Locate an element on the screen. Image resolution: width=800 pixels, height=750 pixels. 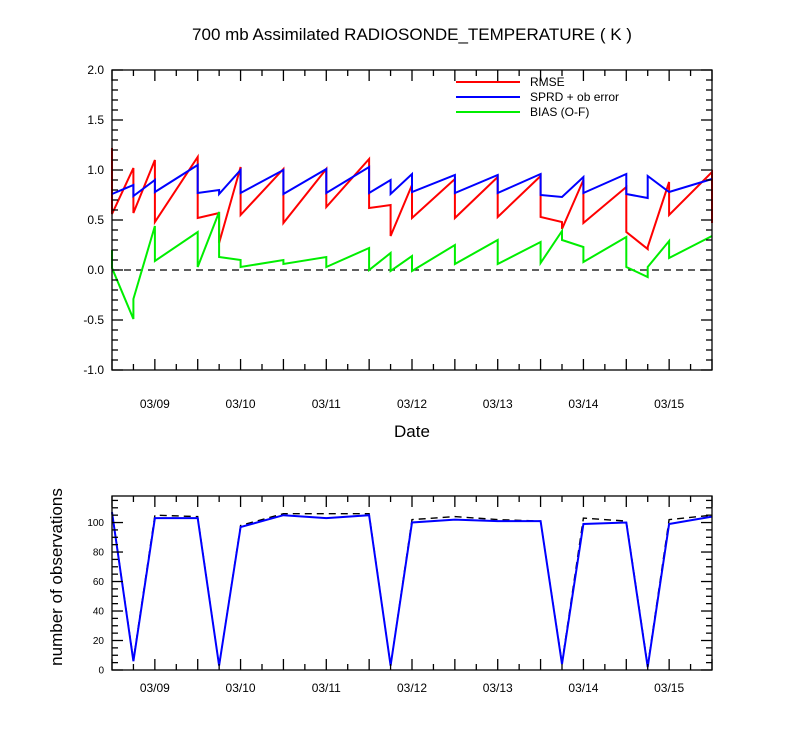
series-line-bias-o-f is located at coordinates (412, 265).